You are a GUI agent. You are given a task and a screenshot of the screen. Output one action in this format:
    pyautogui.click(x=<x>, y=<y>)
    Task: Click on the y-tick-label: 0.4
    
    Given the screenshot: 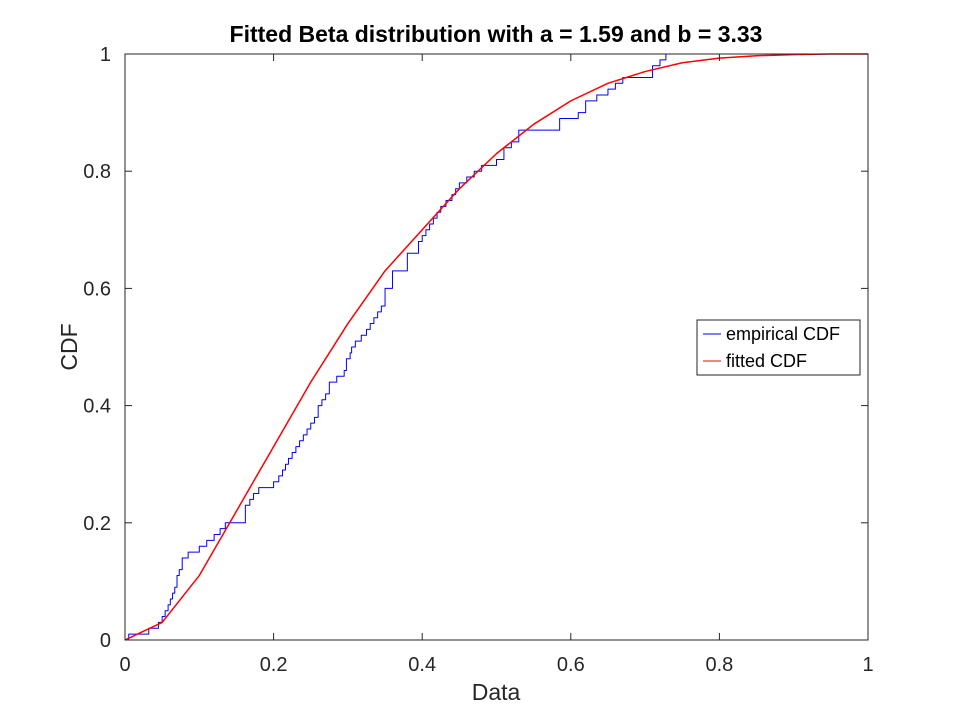 What is the action you would take?
    pyautogui.click(x=97, y=407)
    